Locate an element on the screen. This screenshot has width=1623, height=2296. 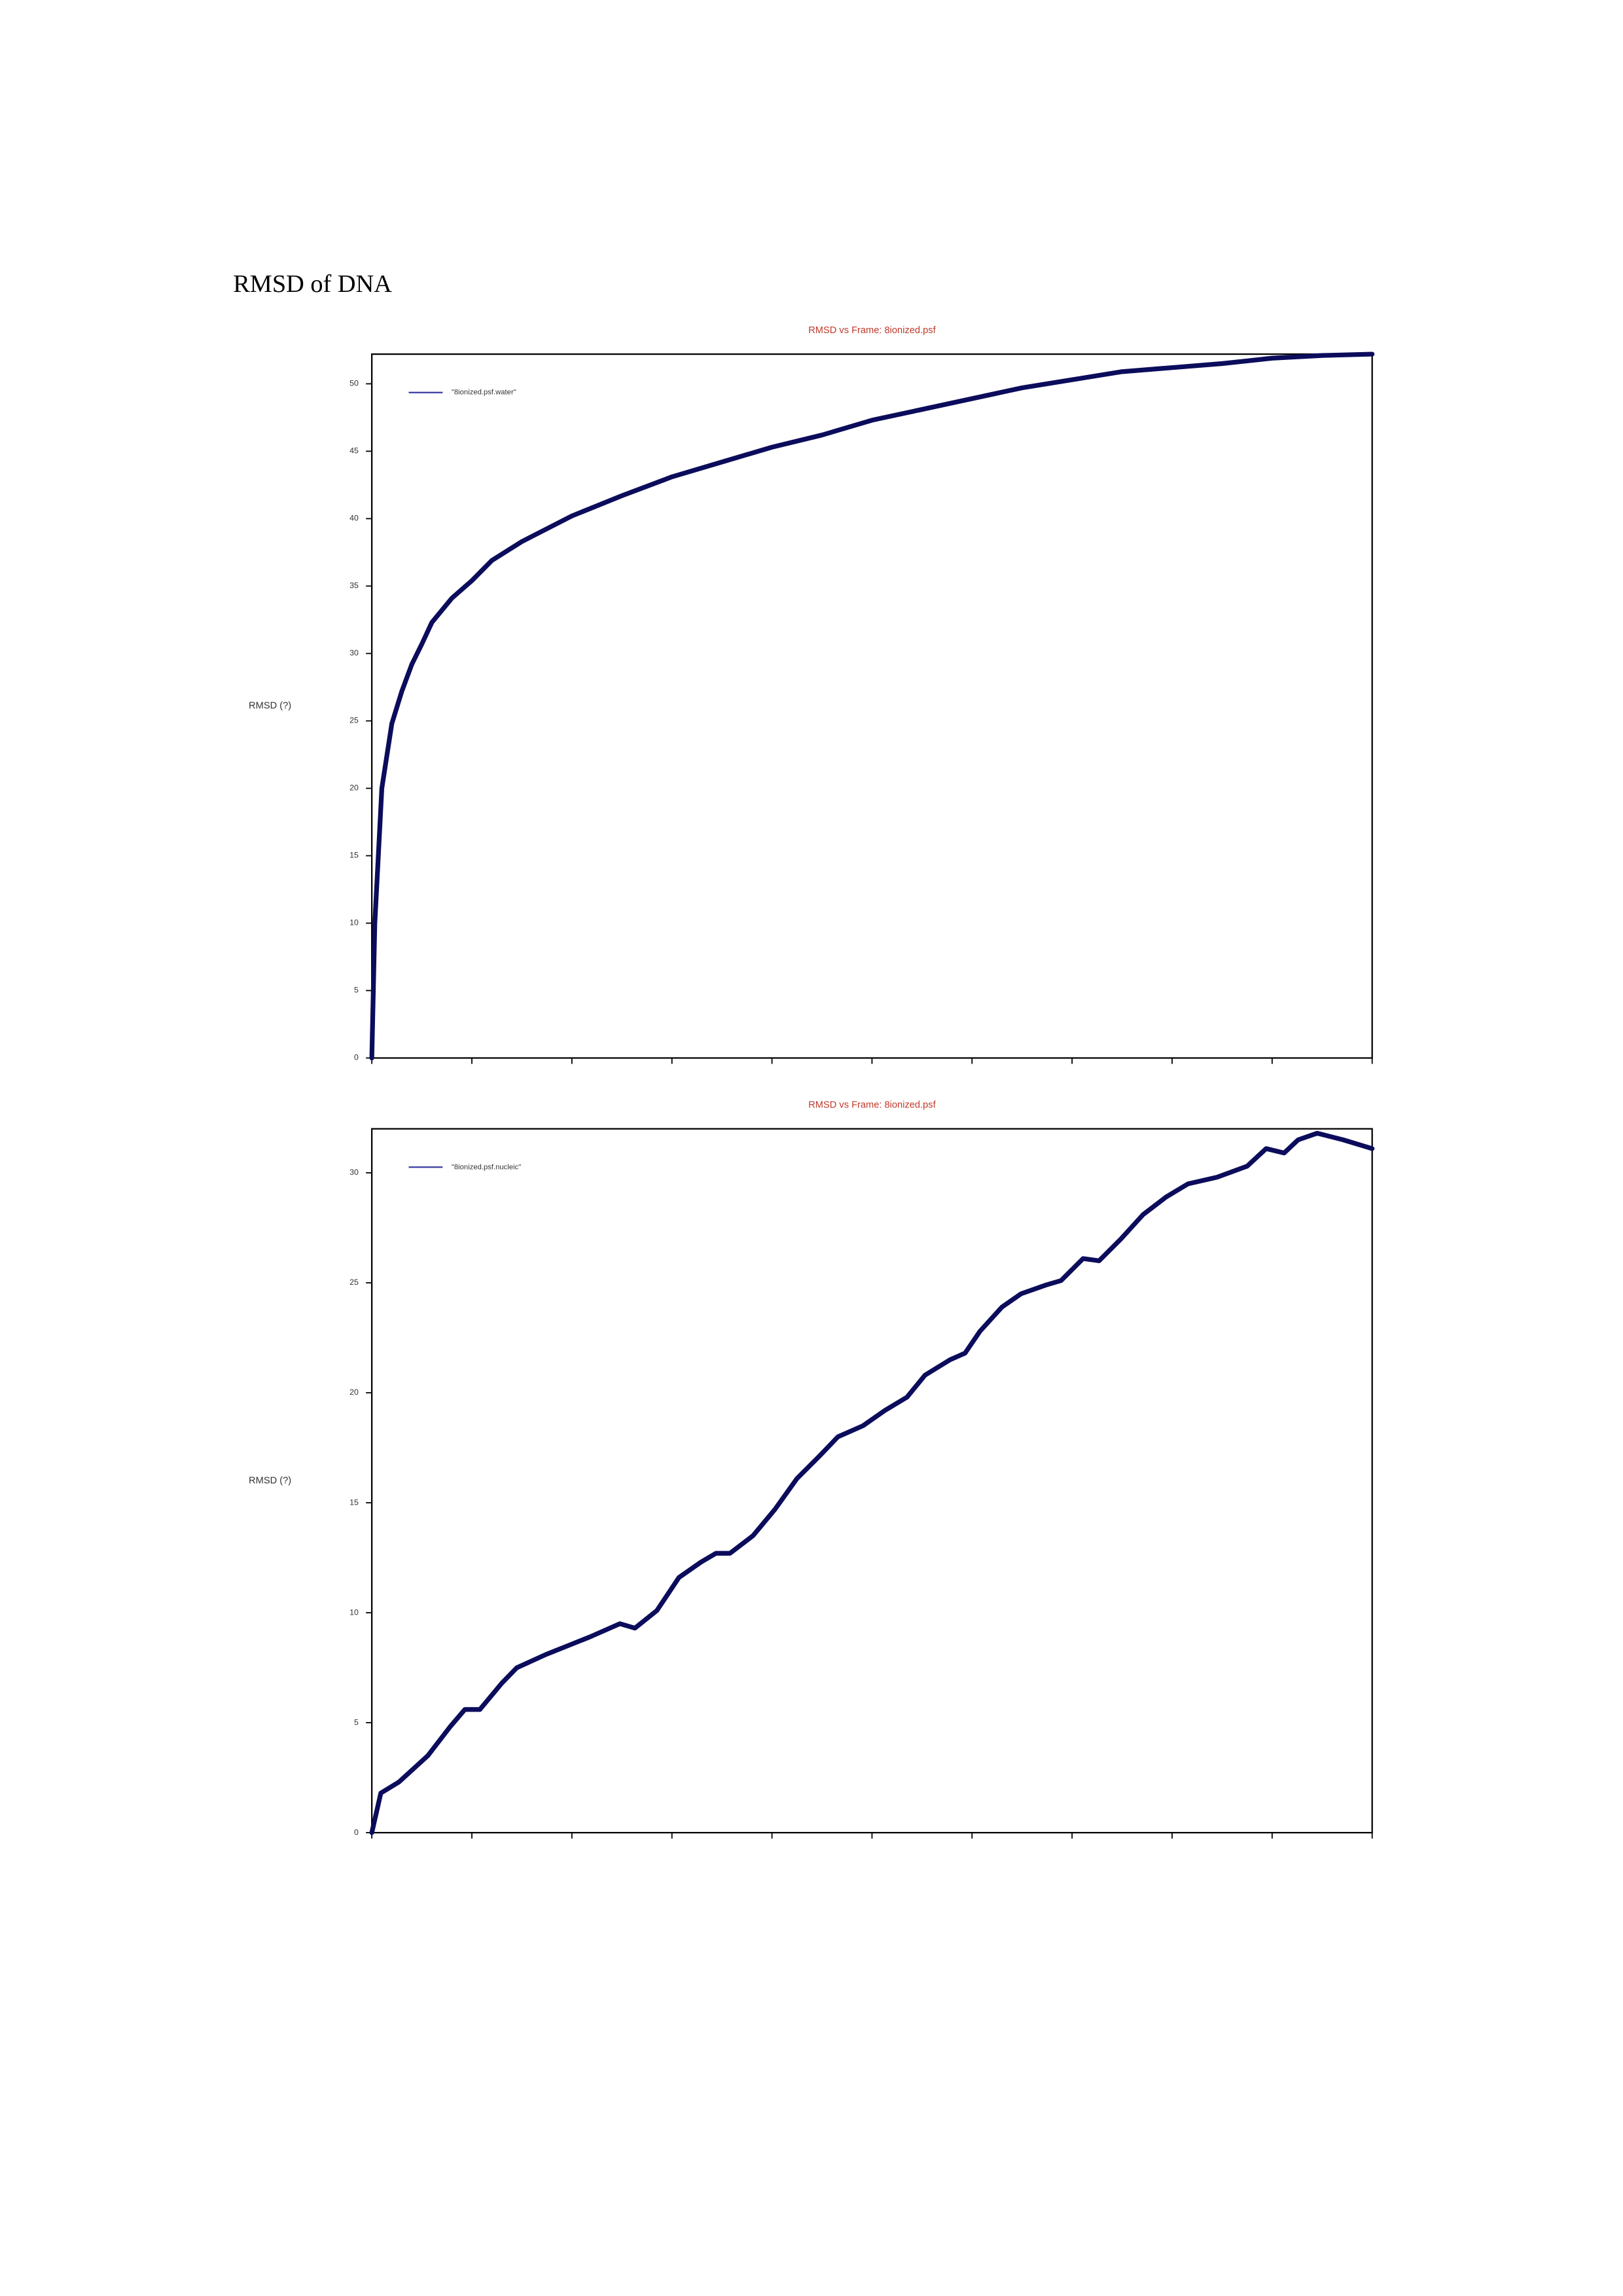
y-tick-label: 50 is located at coordinates (354, 383).